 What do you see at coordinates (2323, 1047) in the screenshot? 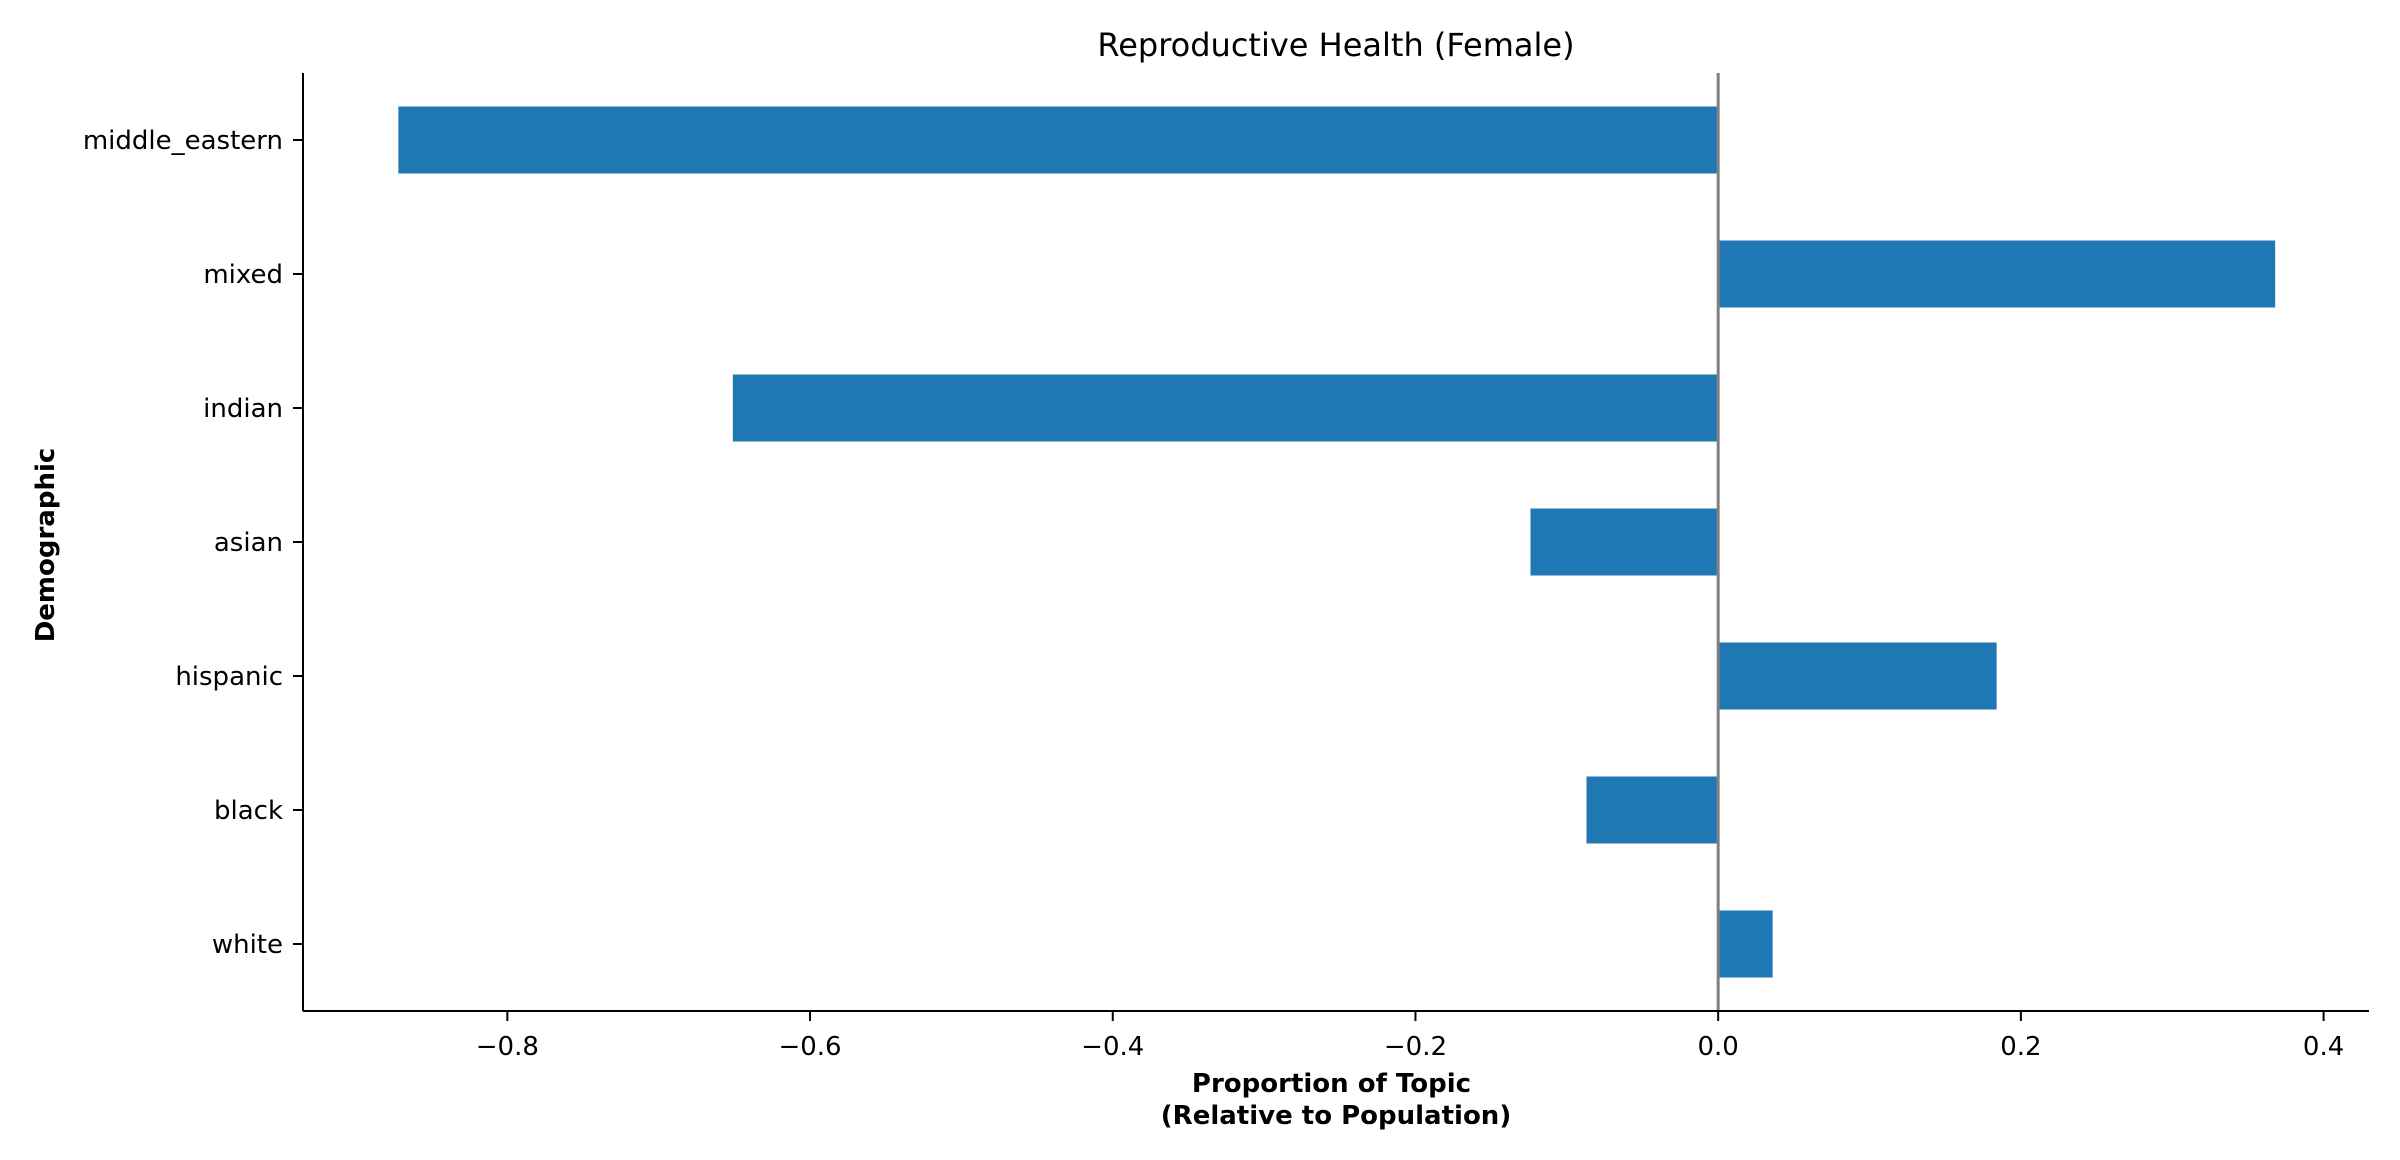
I see `x-tick-label: 0.4` at bounding box center [2323, 1047].